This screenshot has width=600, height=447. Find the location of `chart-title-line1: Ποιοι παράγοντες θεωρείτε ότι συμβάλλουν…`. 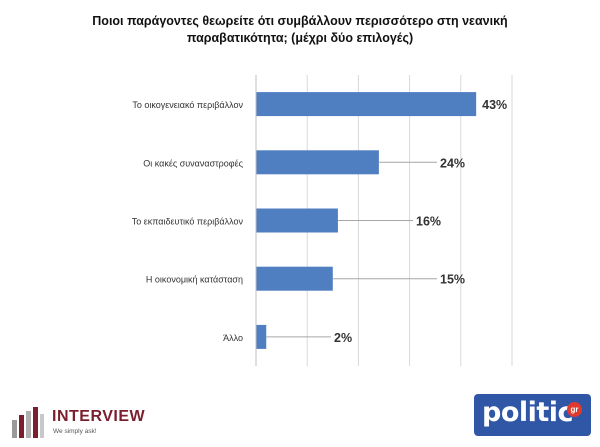

chart-title-line1: Ποιοι παράγοντες θεωρείτε ότι συμβάλλουν… is located at coordinates (300, 21).